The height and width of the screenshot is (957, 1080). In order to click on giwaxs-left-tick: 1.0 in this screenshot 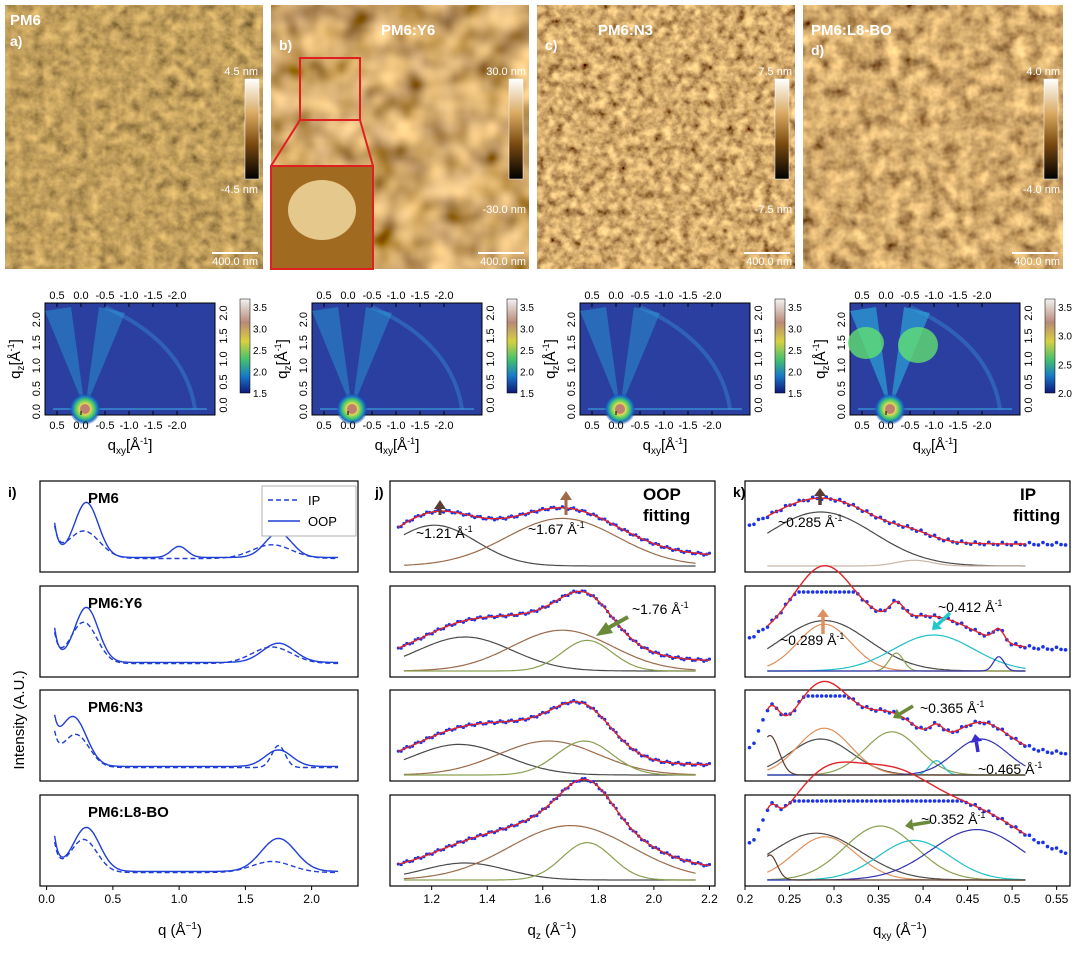, I will do `click(842, 365)`.